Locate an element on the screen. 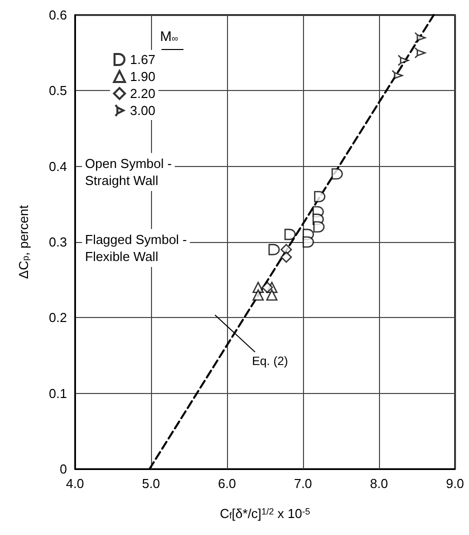 The image size is (469, 535). y-tick-label: 0 is located at coordinates (63, 469).